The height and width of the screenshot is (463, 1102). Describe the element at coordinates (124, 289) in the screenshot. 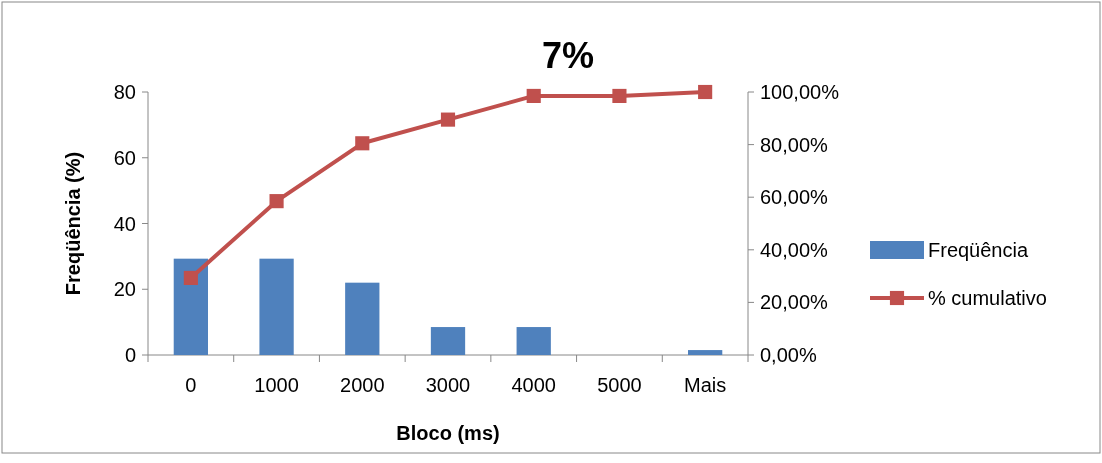

I see `y-tick-label: 20` at that location.